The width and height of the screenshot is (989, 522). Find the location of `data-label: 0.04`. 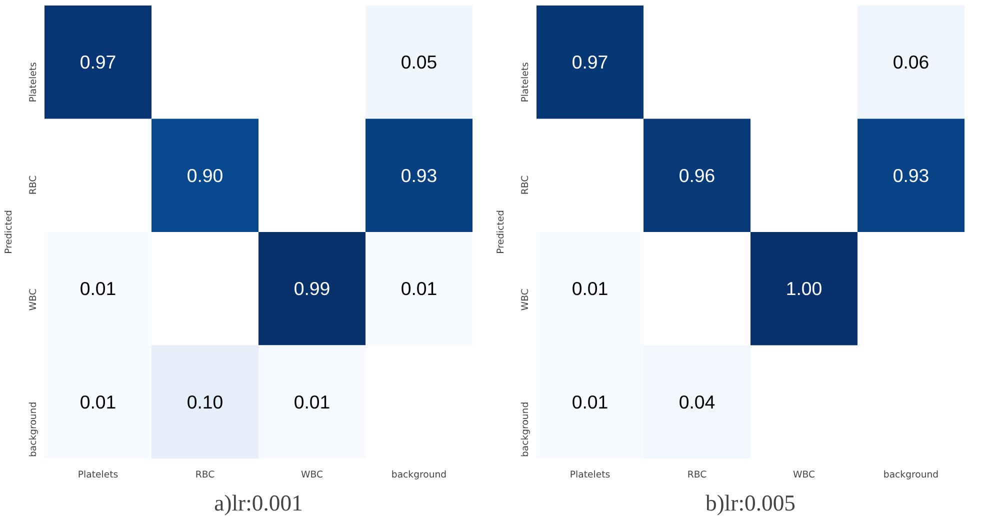

data-label: 0.04 is located at coordinates (697, 401).